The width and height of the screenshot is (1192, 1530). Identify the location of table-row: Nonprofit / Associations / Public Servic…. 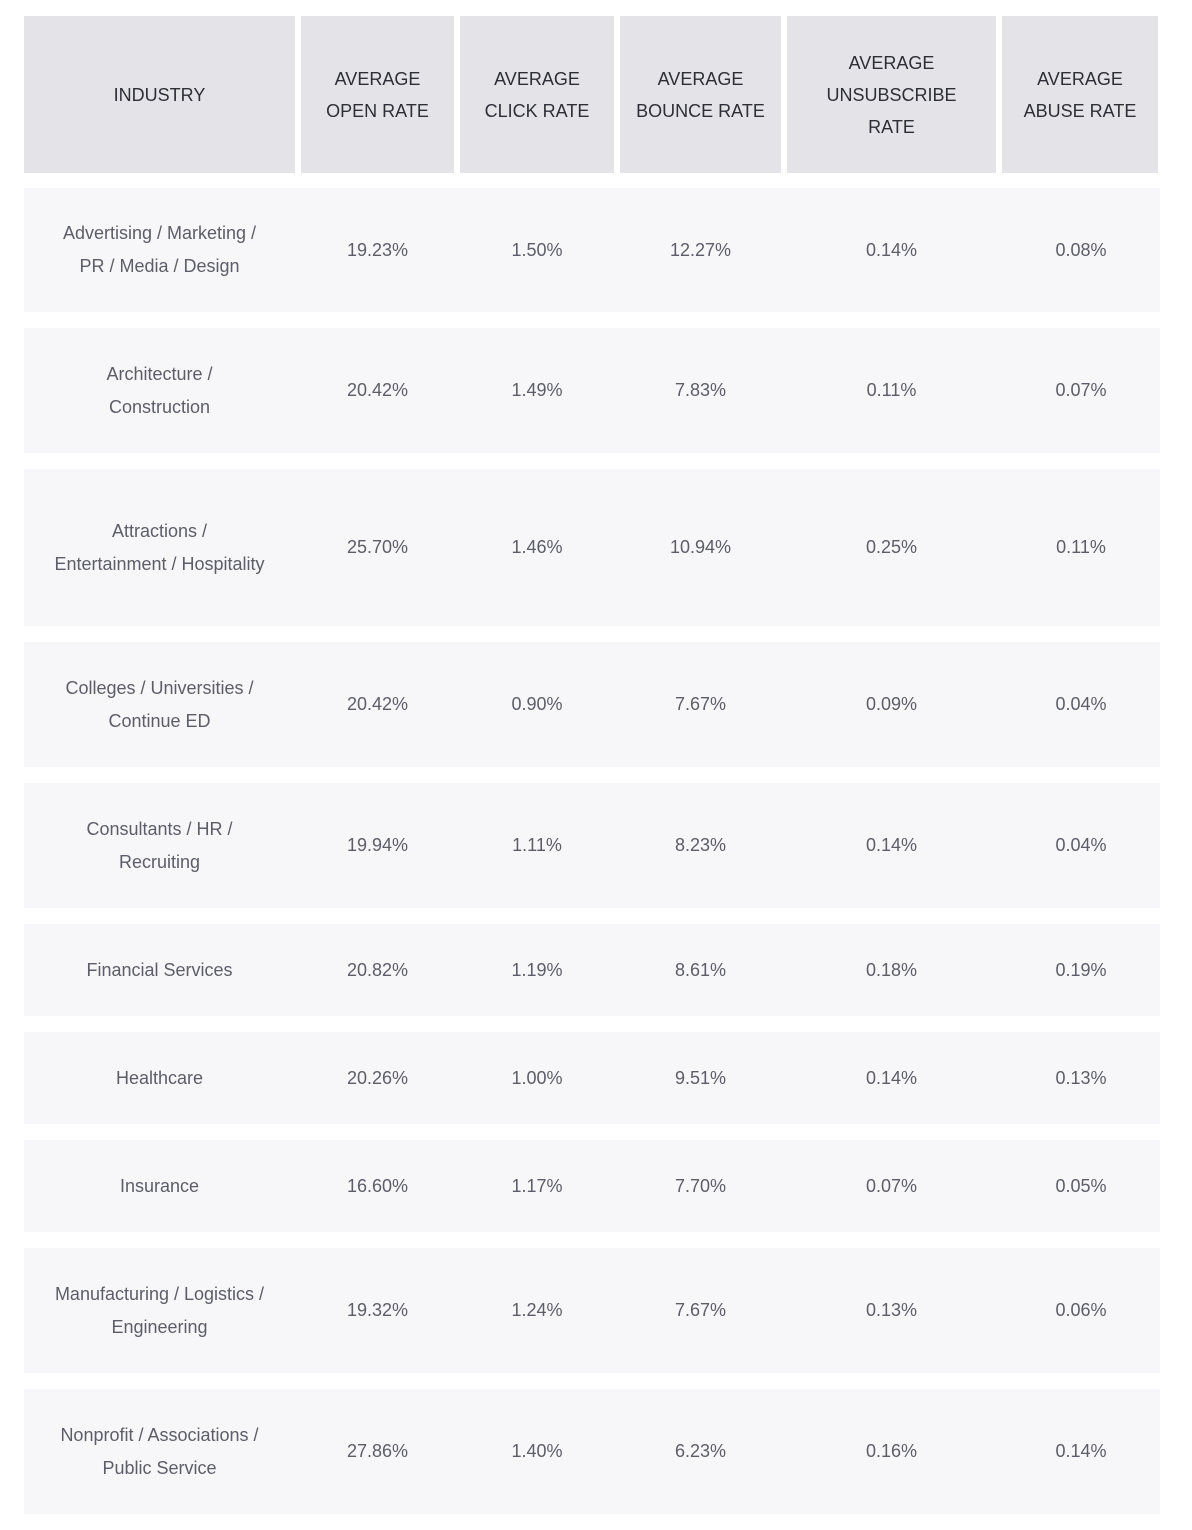
(592, 1451).